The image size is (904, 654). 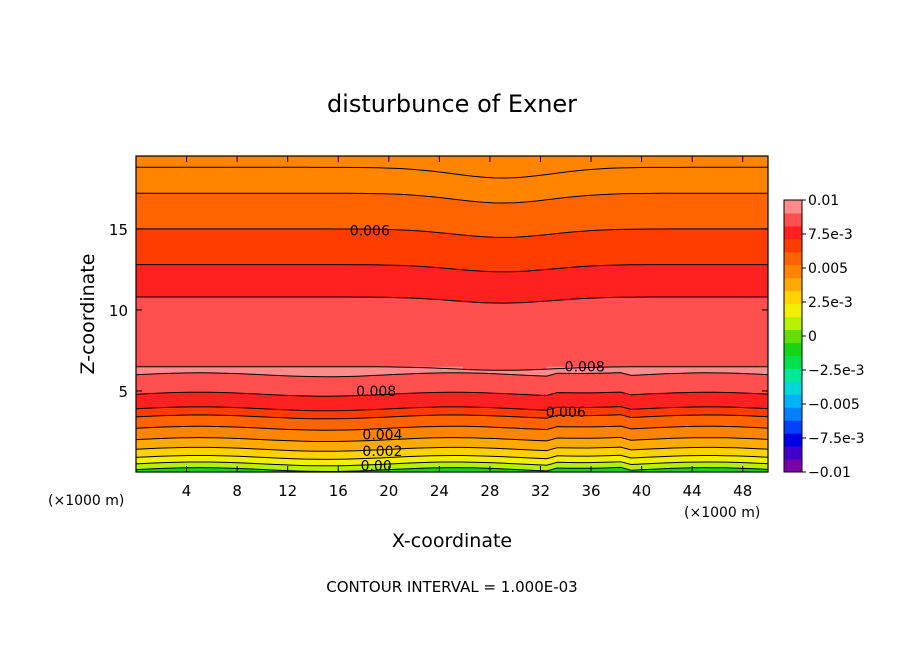 What do you see at coordinates (452, 368) in the screenshot?
I see `contour-line-0.009` at bounding box center [452, 368].